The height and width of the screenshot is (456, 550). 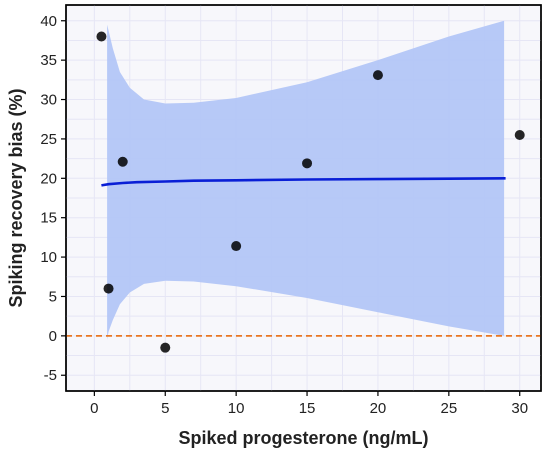 I want to click on fit-line-group, so click(x=303, y=182).